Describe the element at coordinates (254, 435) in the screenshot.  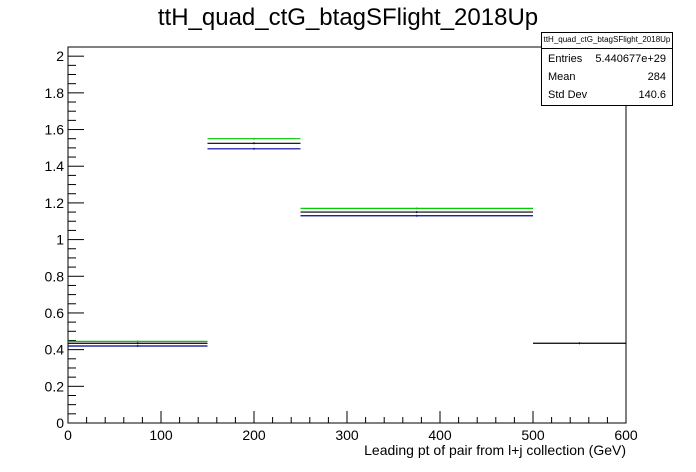
I see `x-tick-label: 200` at that location.